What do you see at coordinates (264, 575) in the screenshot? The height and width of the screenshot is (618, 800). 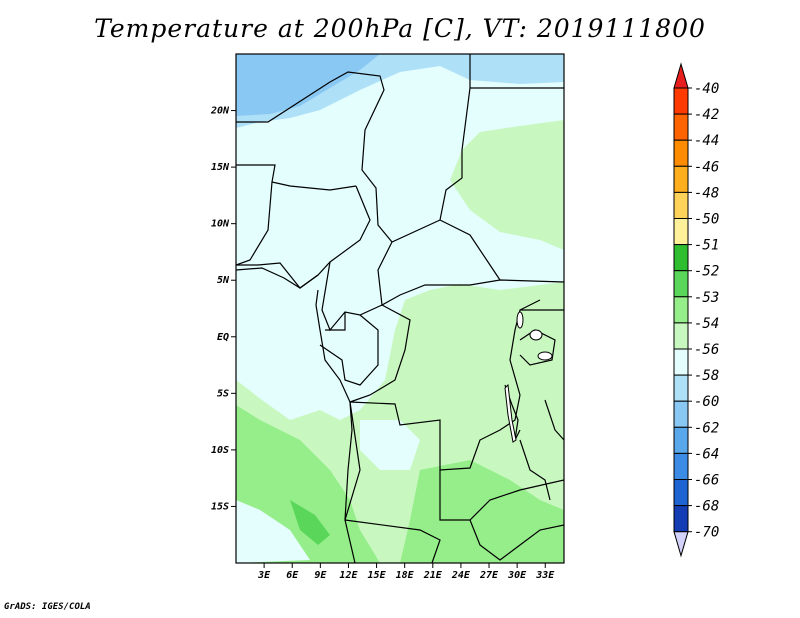 I see `lon-tick-label: 3E` at bounding box center [264, 575].